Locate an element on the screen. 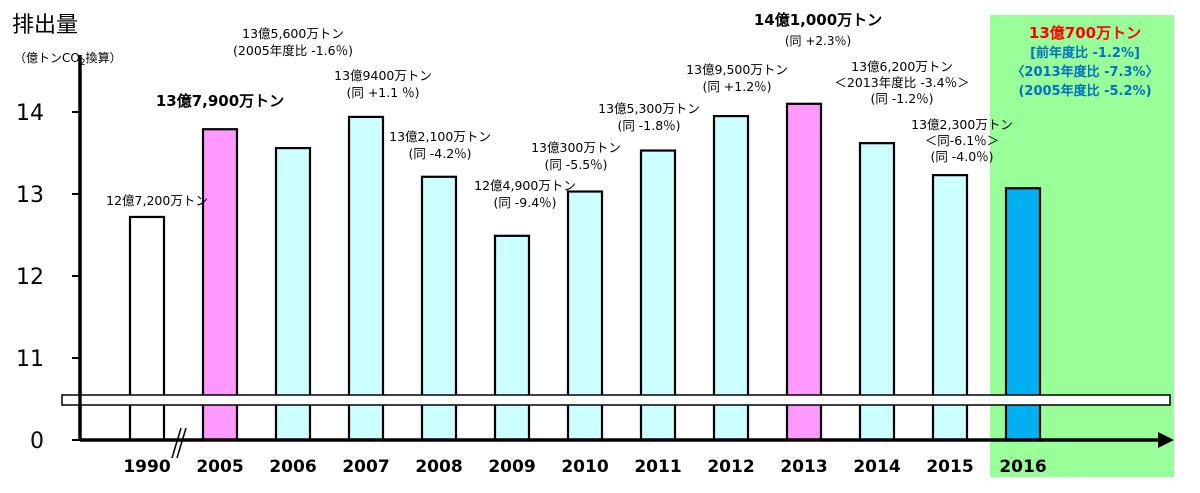 This screenshot has width=1200, height=493. annotation-2010-line-0: 13億300万トン is located at coordinates (576, 147).